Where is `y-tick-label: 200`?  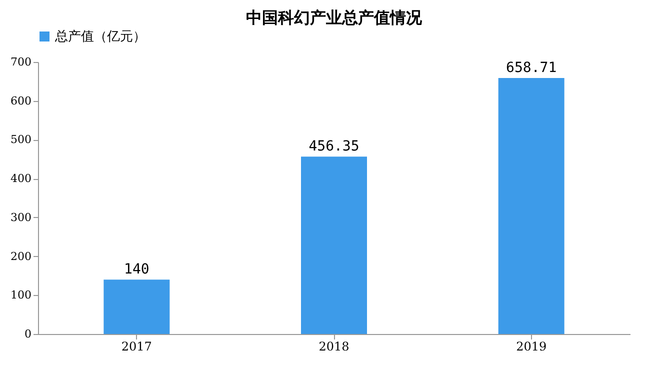
y-tick-label: 200 is located at coordinates (21, 256).